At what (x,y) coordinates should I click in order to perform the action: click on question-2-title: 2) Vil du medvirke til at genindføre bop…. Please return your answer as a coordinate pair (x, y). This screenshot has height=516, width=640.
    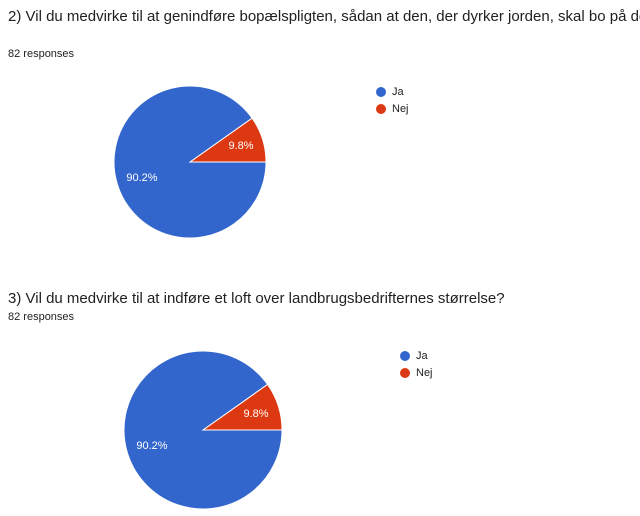
    Looking at the image, I should click on (324, 16).